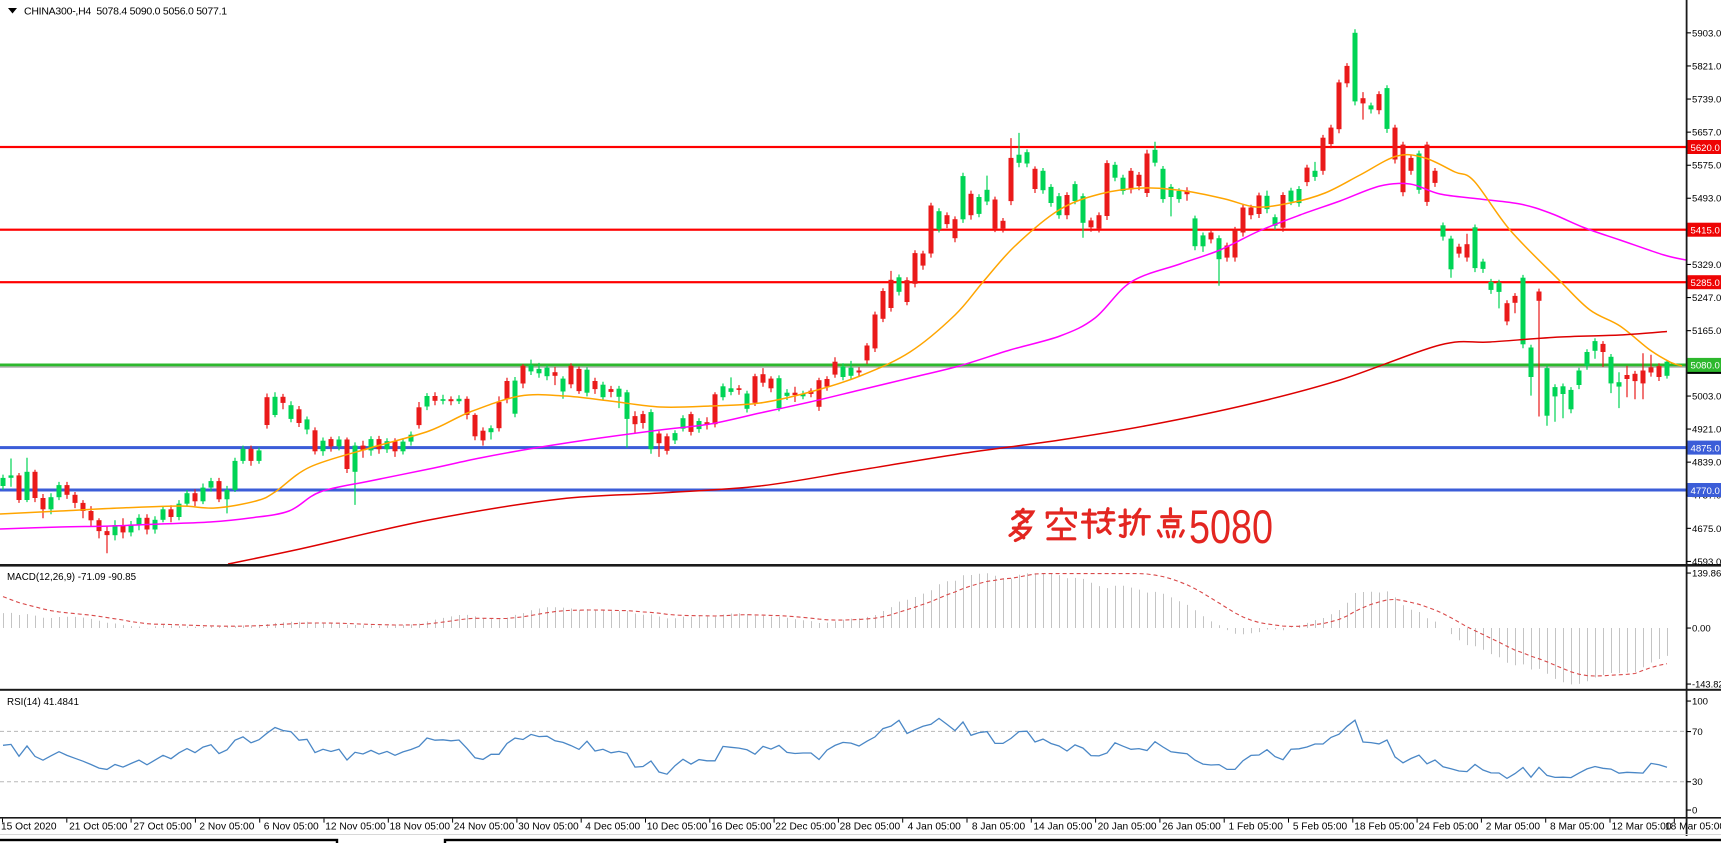  I want to click on svg-text: 4875.0, so click(1705, 448).